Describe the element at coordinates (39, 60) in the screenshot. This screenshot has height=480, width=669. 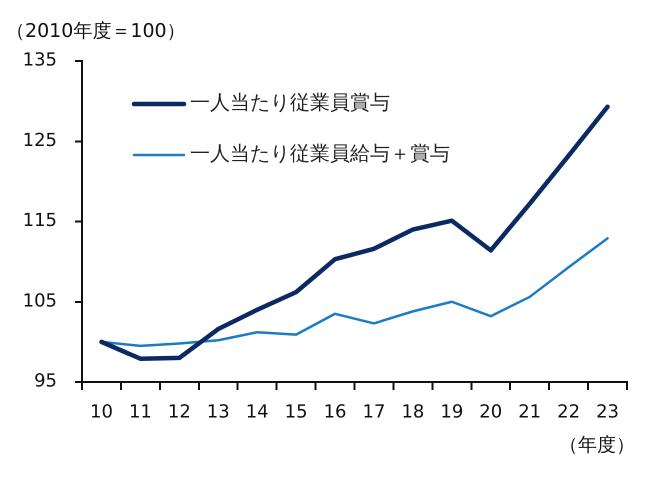
I see `y-tick-label: 135` at that location.